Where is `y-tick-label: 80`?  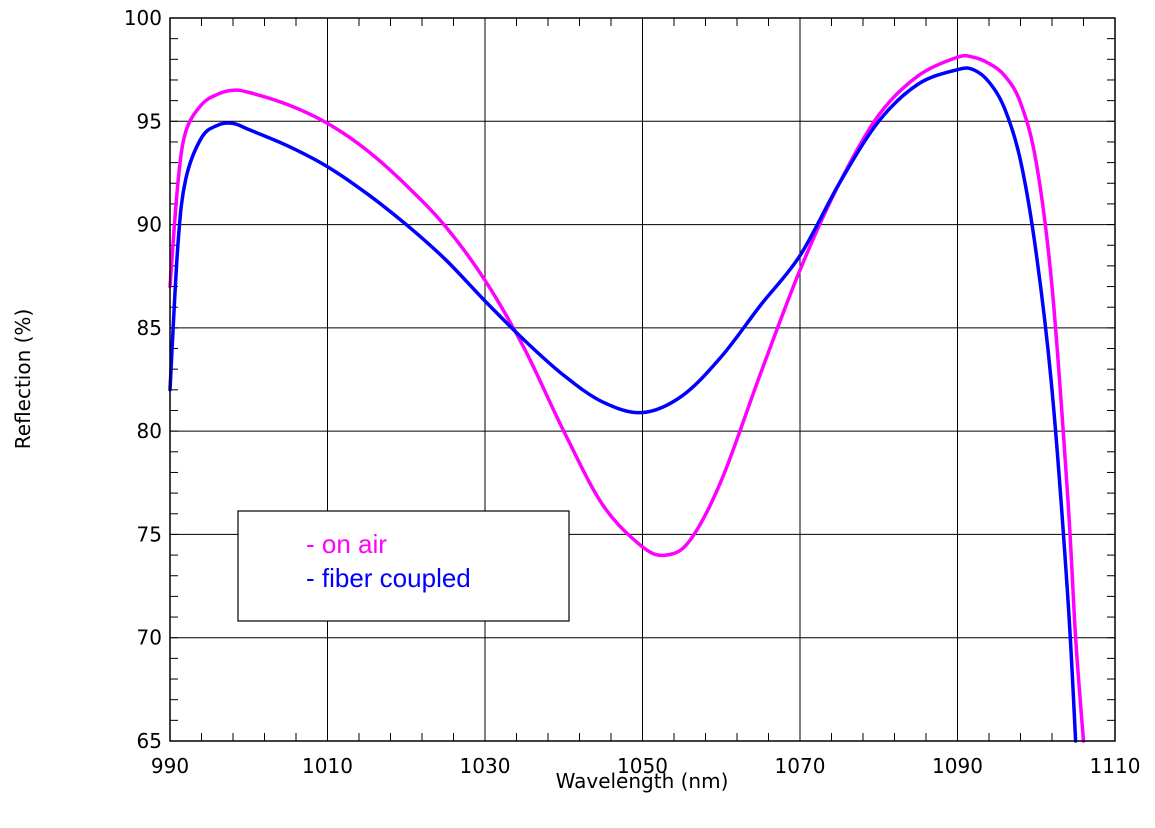 y-tick-label: 80 is located at coordinates (149, 431).